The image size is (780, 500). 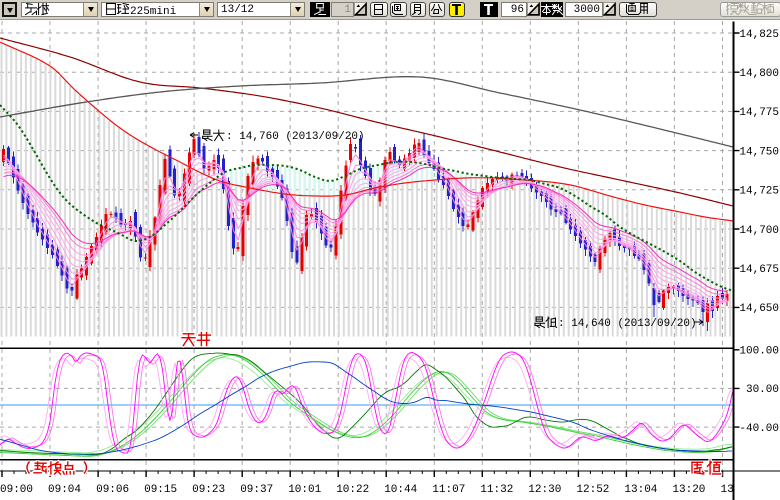 I want to click on svg-text: 13:04, so click(x=640, y=490).